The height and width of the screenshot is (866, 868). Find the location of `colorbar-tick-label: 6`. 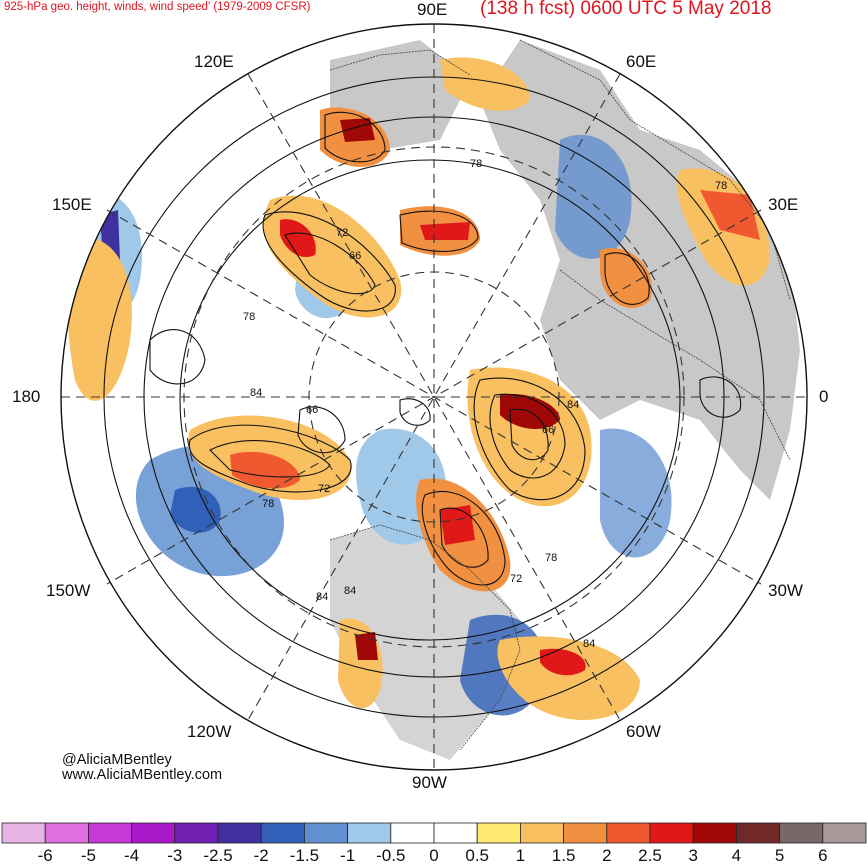

colorbar-tick-label: 6 is located at coordinates (823, 855).